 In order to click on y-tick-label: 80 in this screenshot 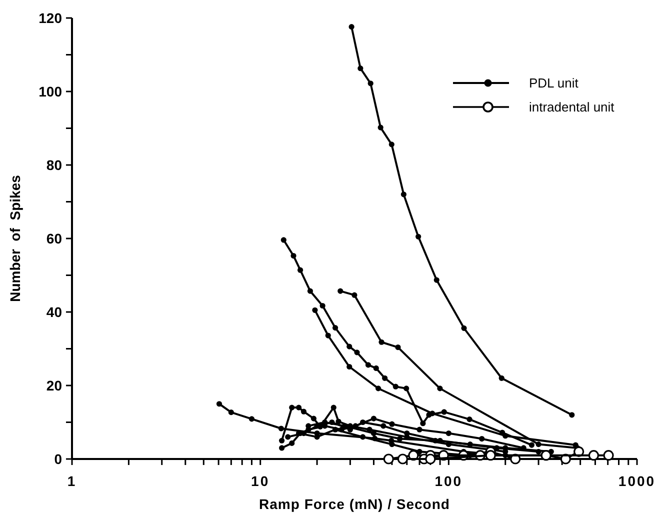, I will do `click(54, 164)`.